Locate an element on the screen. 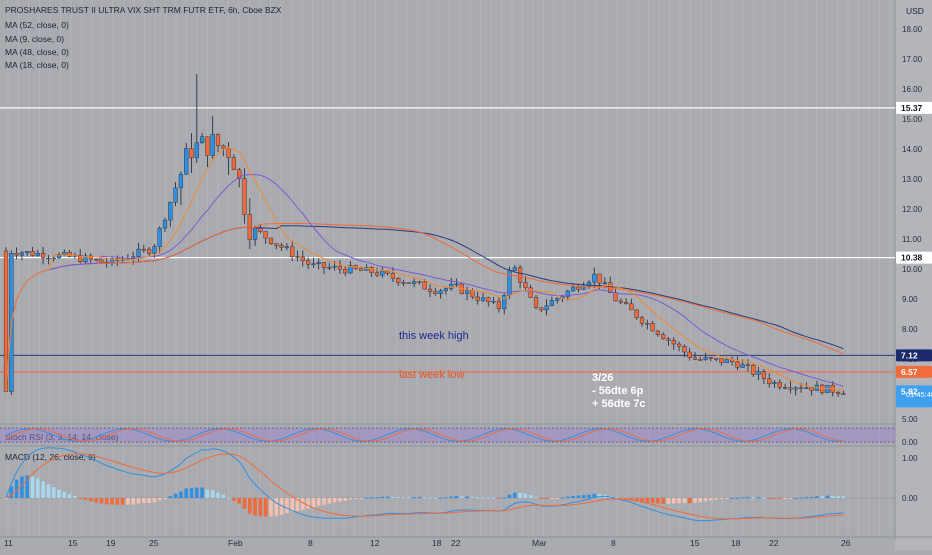 The height and width of the screenshot is (555, 932). price-badge-text: 15.37 is located at coordinates (912, 108).